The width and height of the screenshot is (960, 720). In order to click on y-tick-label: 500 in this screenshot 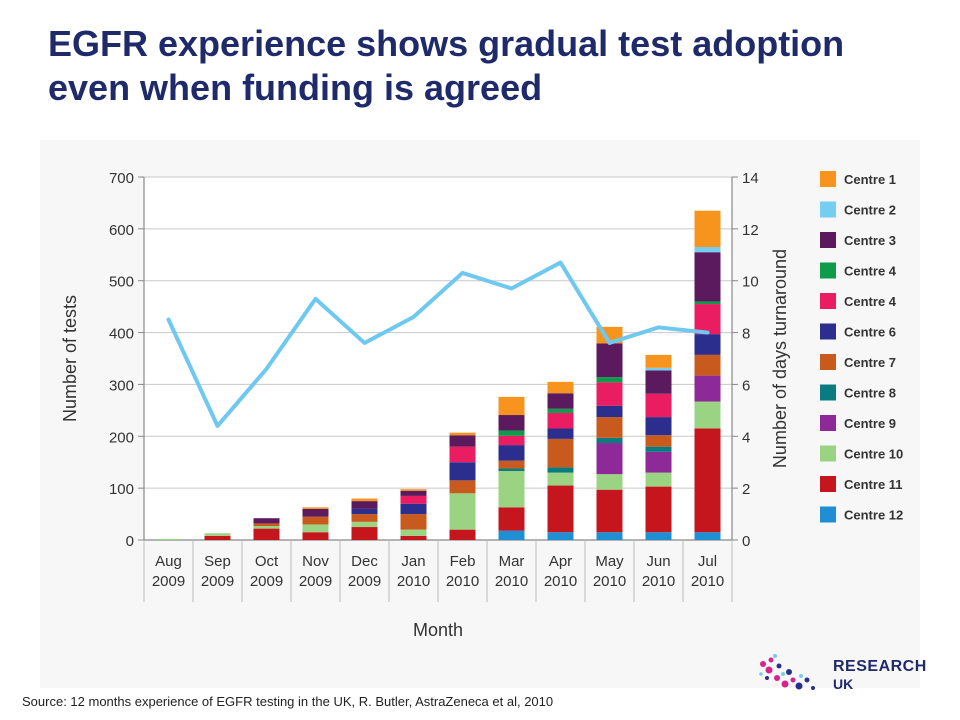, I will do `click(121, 282)`.